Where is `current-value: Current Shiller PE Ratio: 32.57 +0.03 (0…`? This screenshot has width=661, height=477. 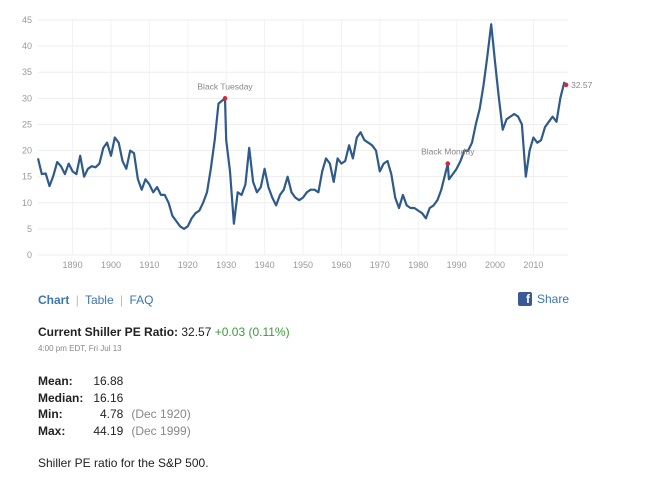 current-value: Current Shiller PE Ratio: 32.57 +0.03 (0… is located at coordinates (164, 332).